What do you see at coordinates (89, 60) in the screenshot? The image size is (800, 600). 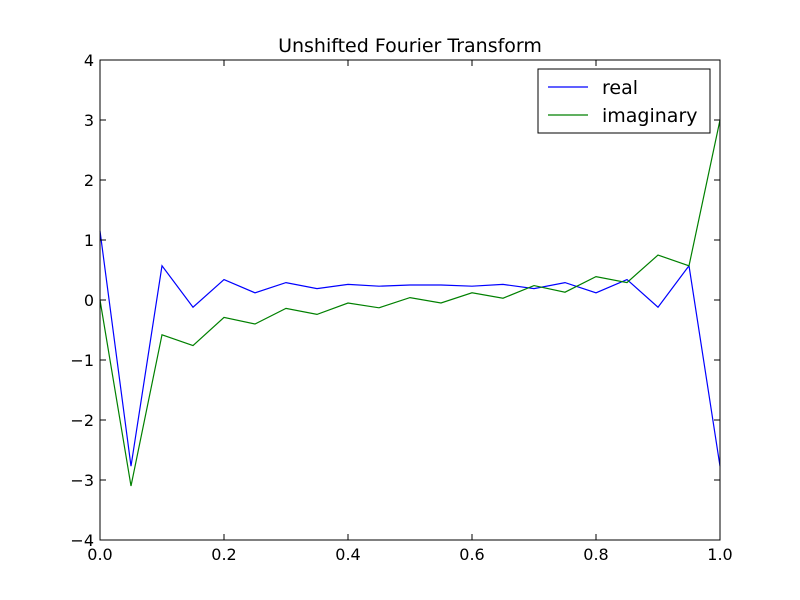 I see `y-tick-label: 4` at bounding box center [89, 60].